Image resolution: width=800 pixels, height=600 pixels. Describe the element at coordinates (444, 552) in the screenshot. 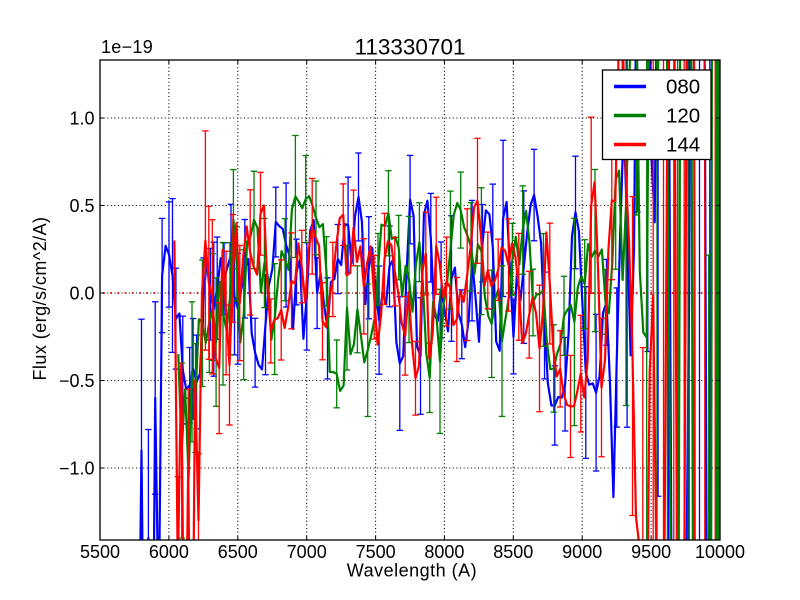

I see `svg-text: 8000` at that location.